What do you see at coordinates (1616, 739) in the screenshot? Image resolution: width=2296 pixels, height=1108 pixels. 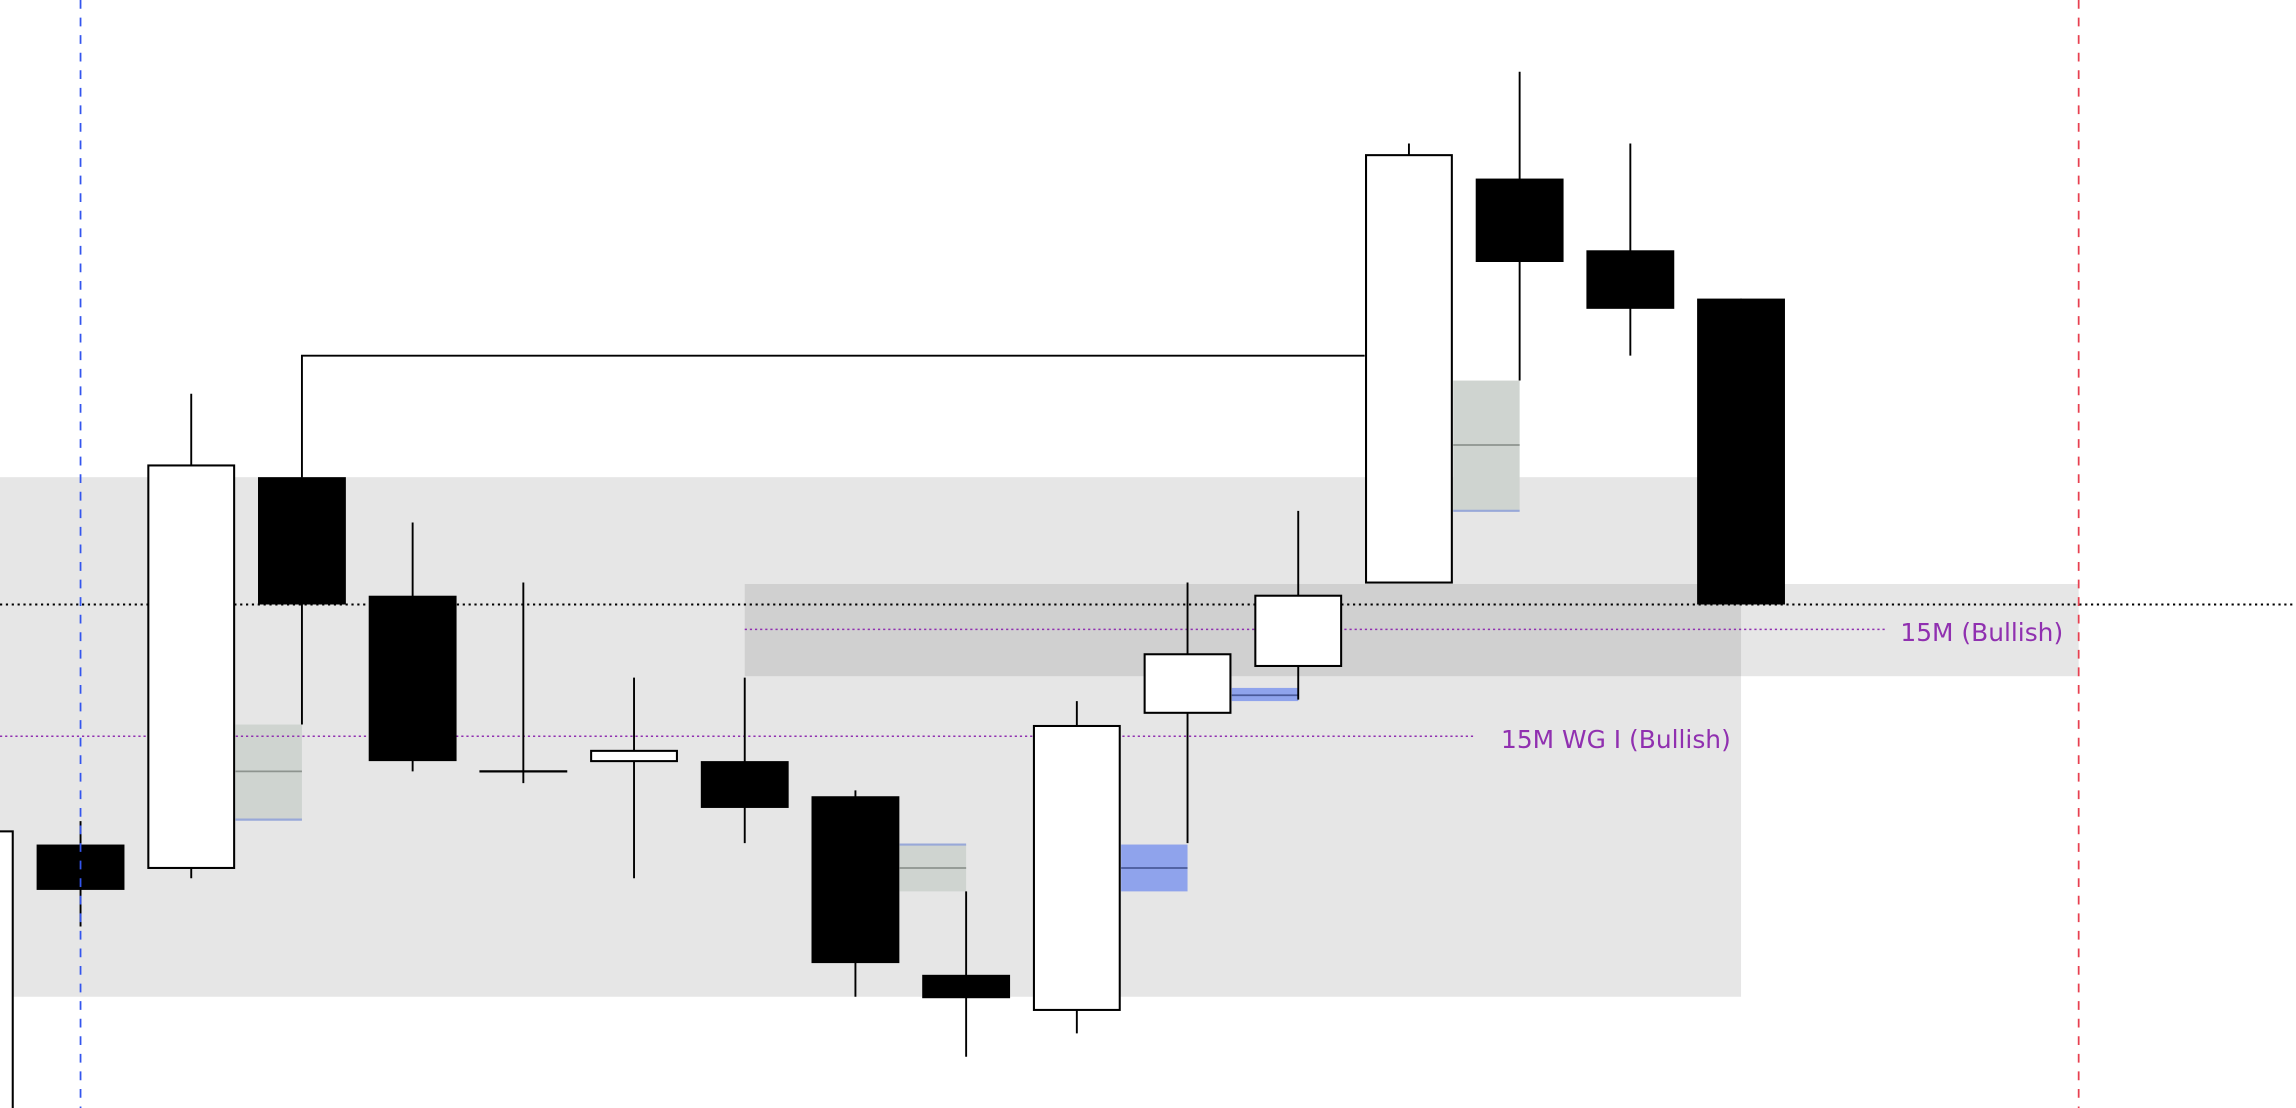 I see `level-label-15m-wg-bullish: 15M WG I (Bullish)` at bounding box center [1616, 739].